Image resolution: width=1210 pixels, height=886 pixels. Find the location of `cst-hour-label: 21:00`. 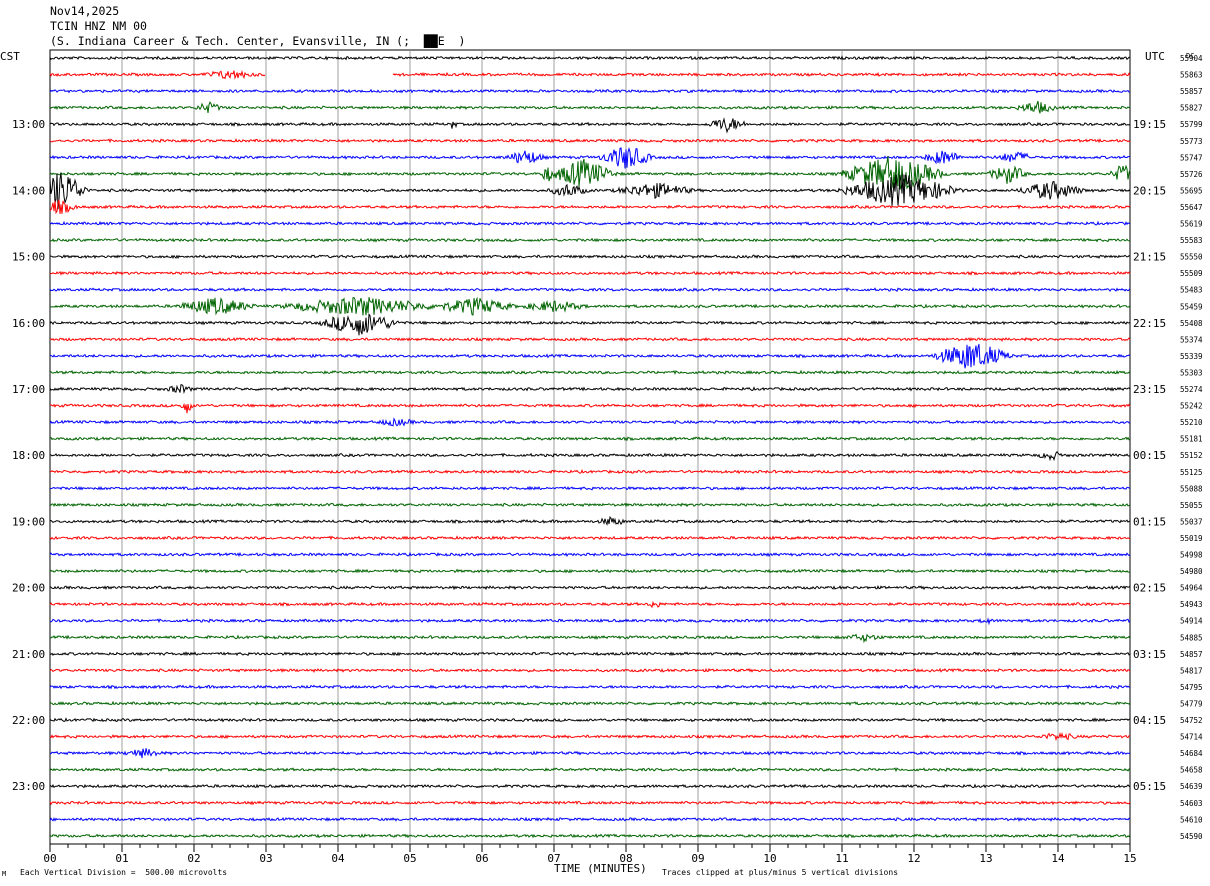

cst-hour-label: 21:00 is located at coordinates (28, 654).